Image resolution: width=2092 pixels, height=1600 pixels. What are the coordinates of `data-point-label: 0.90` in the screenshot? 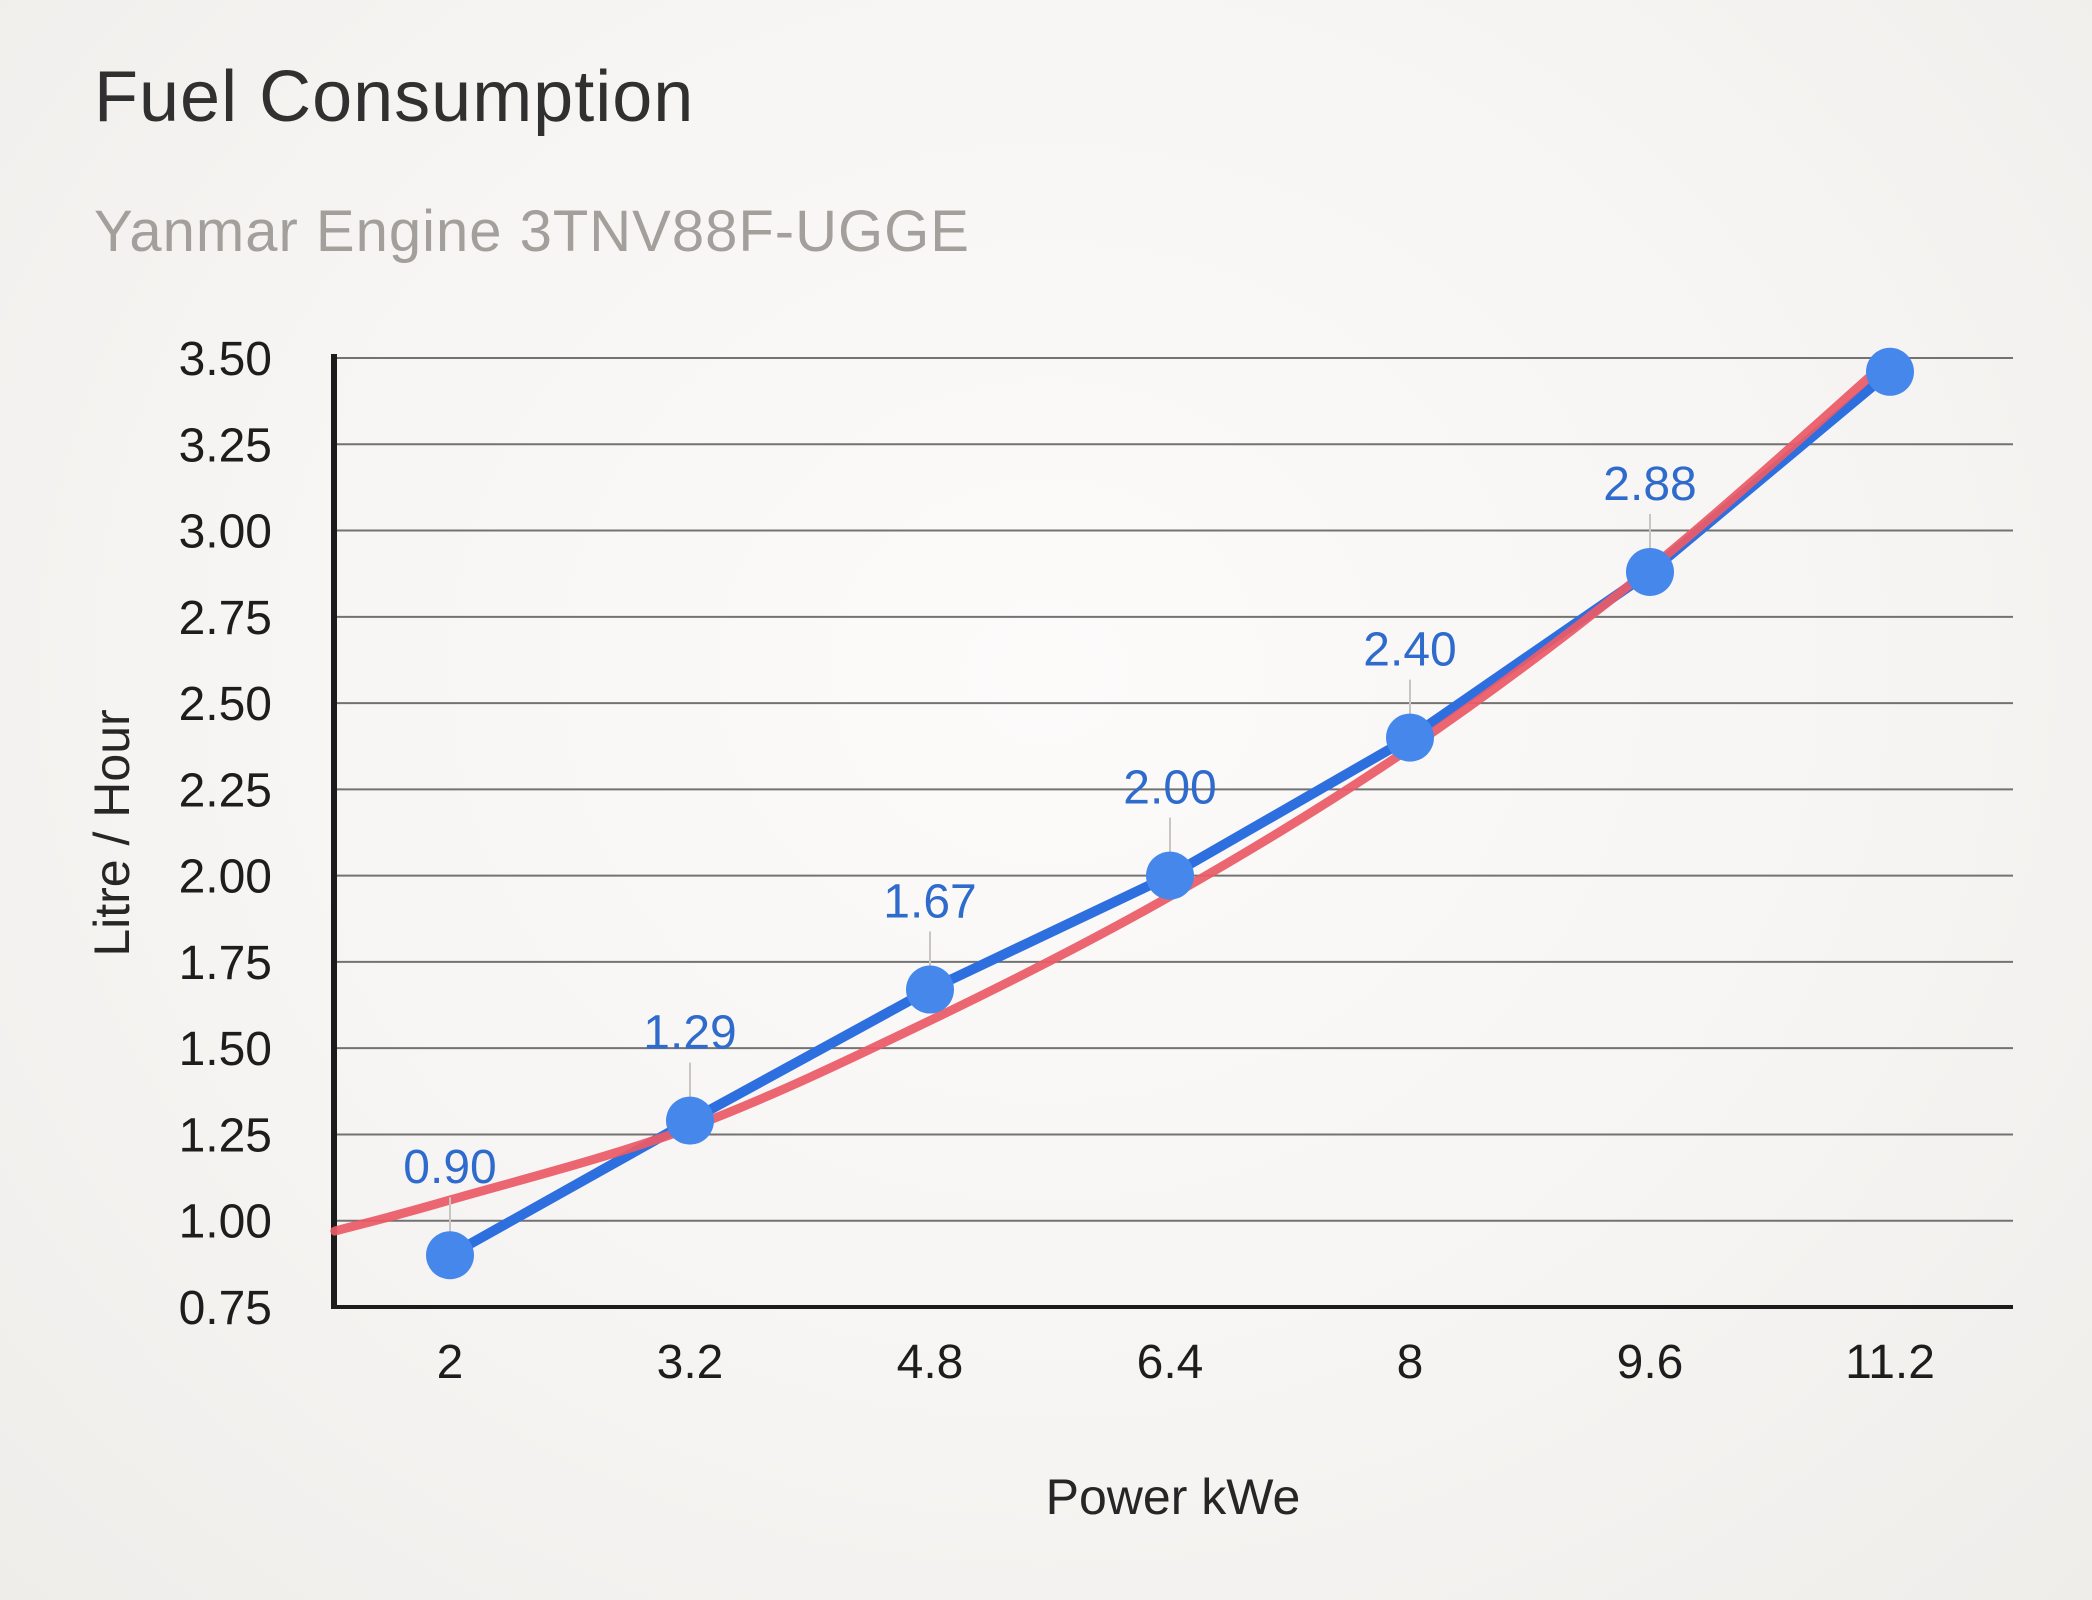 It's located at (449, 1167).